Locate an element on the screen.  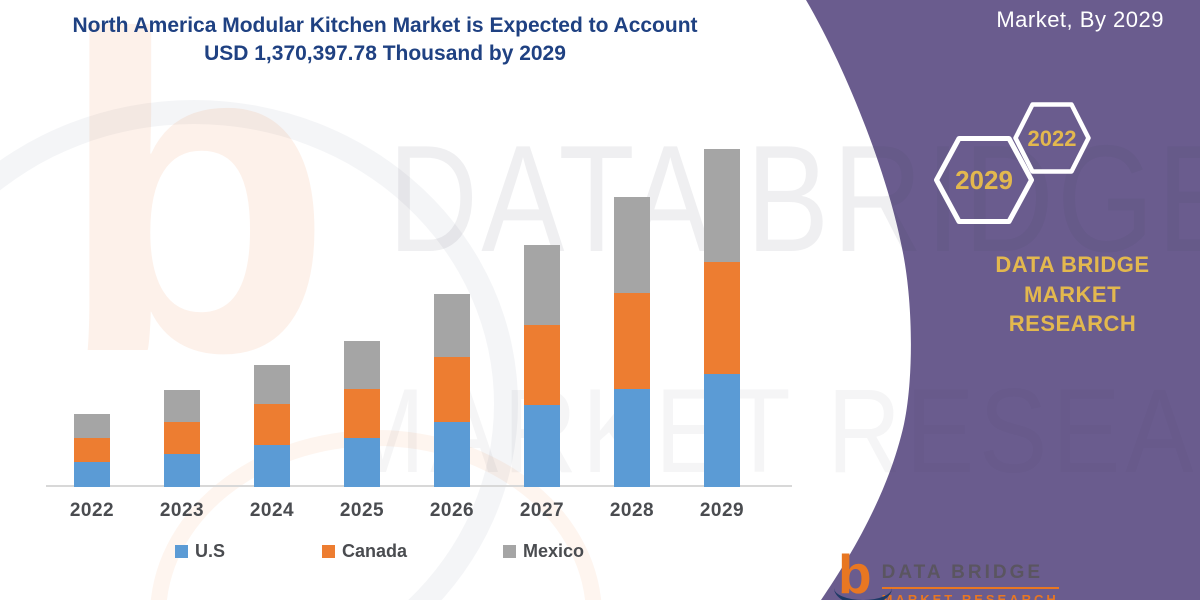
bar-segment-mexico-2026 is located at coordinates (452, 325).